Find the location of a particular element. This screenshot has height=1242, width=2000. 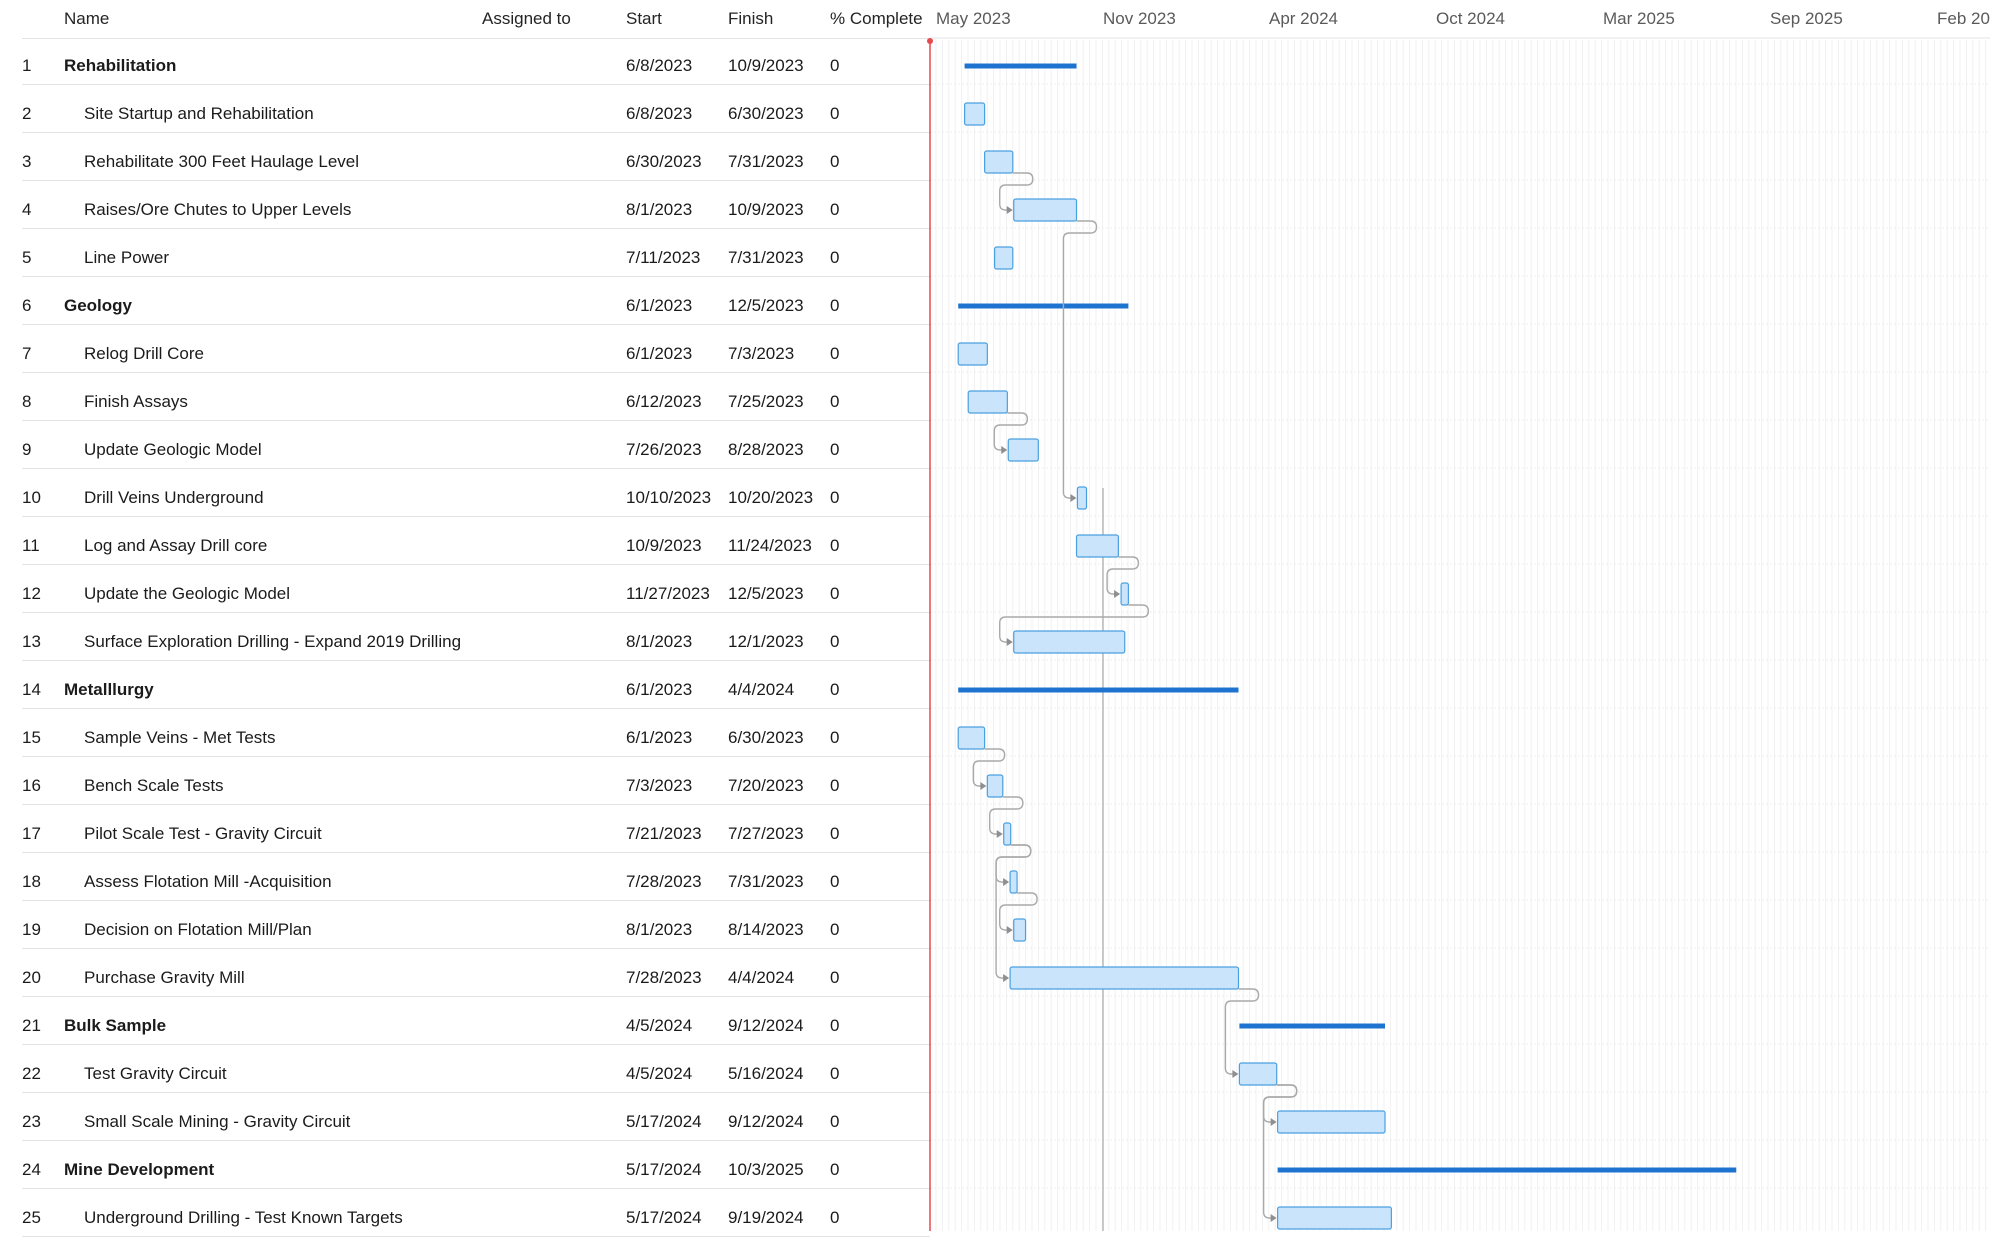

task-name: Update Geologic Model is located at coordinates (173, 449).